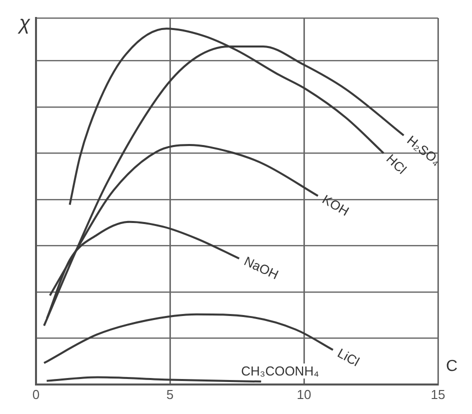 The width and height of the screenshot is (472, 414). I want to click on text: KOH, so click(336, 205).